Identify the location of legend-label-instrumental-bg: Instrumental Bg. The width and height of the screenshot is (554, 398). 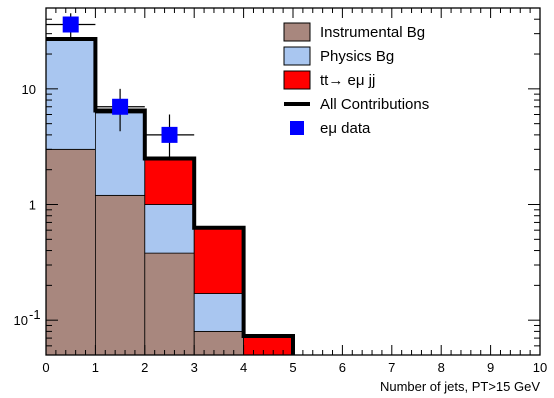
(372, 32).